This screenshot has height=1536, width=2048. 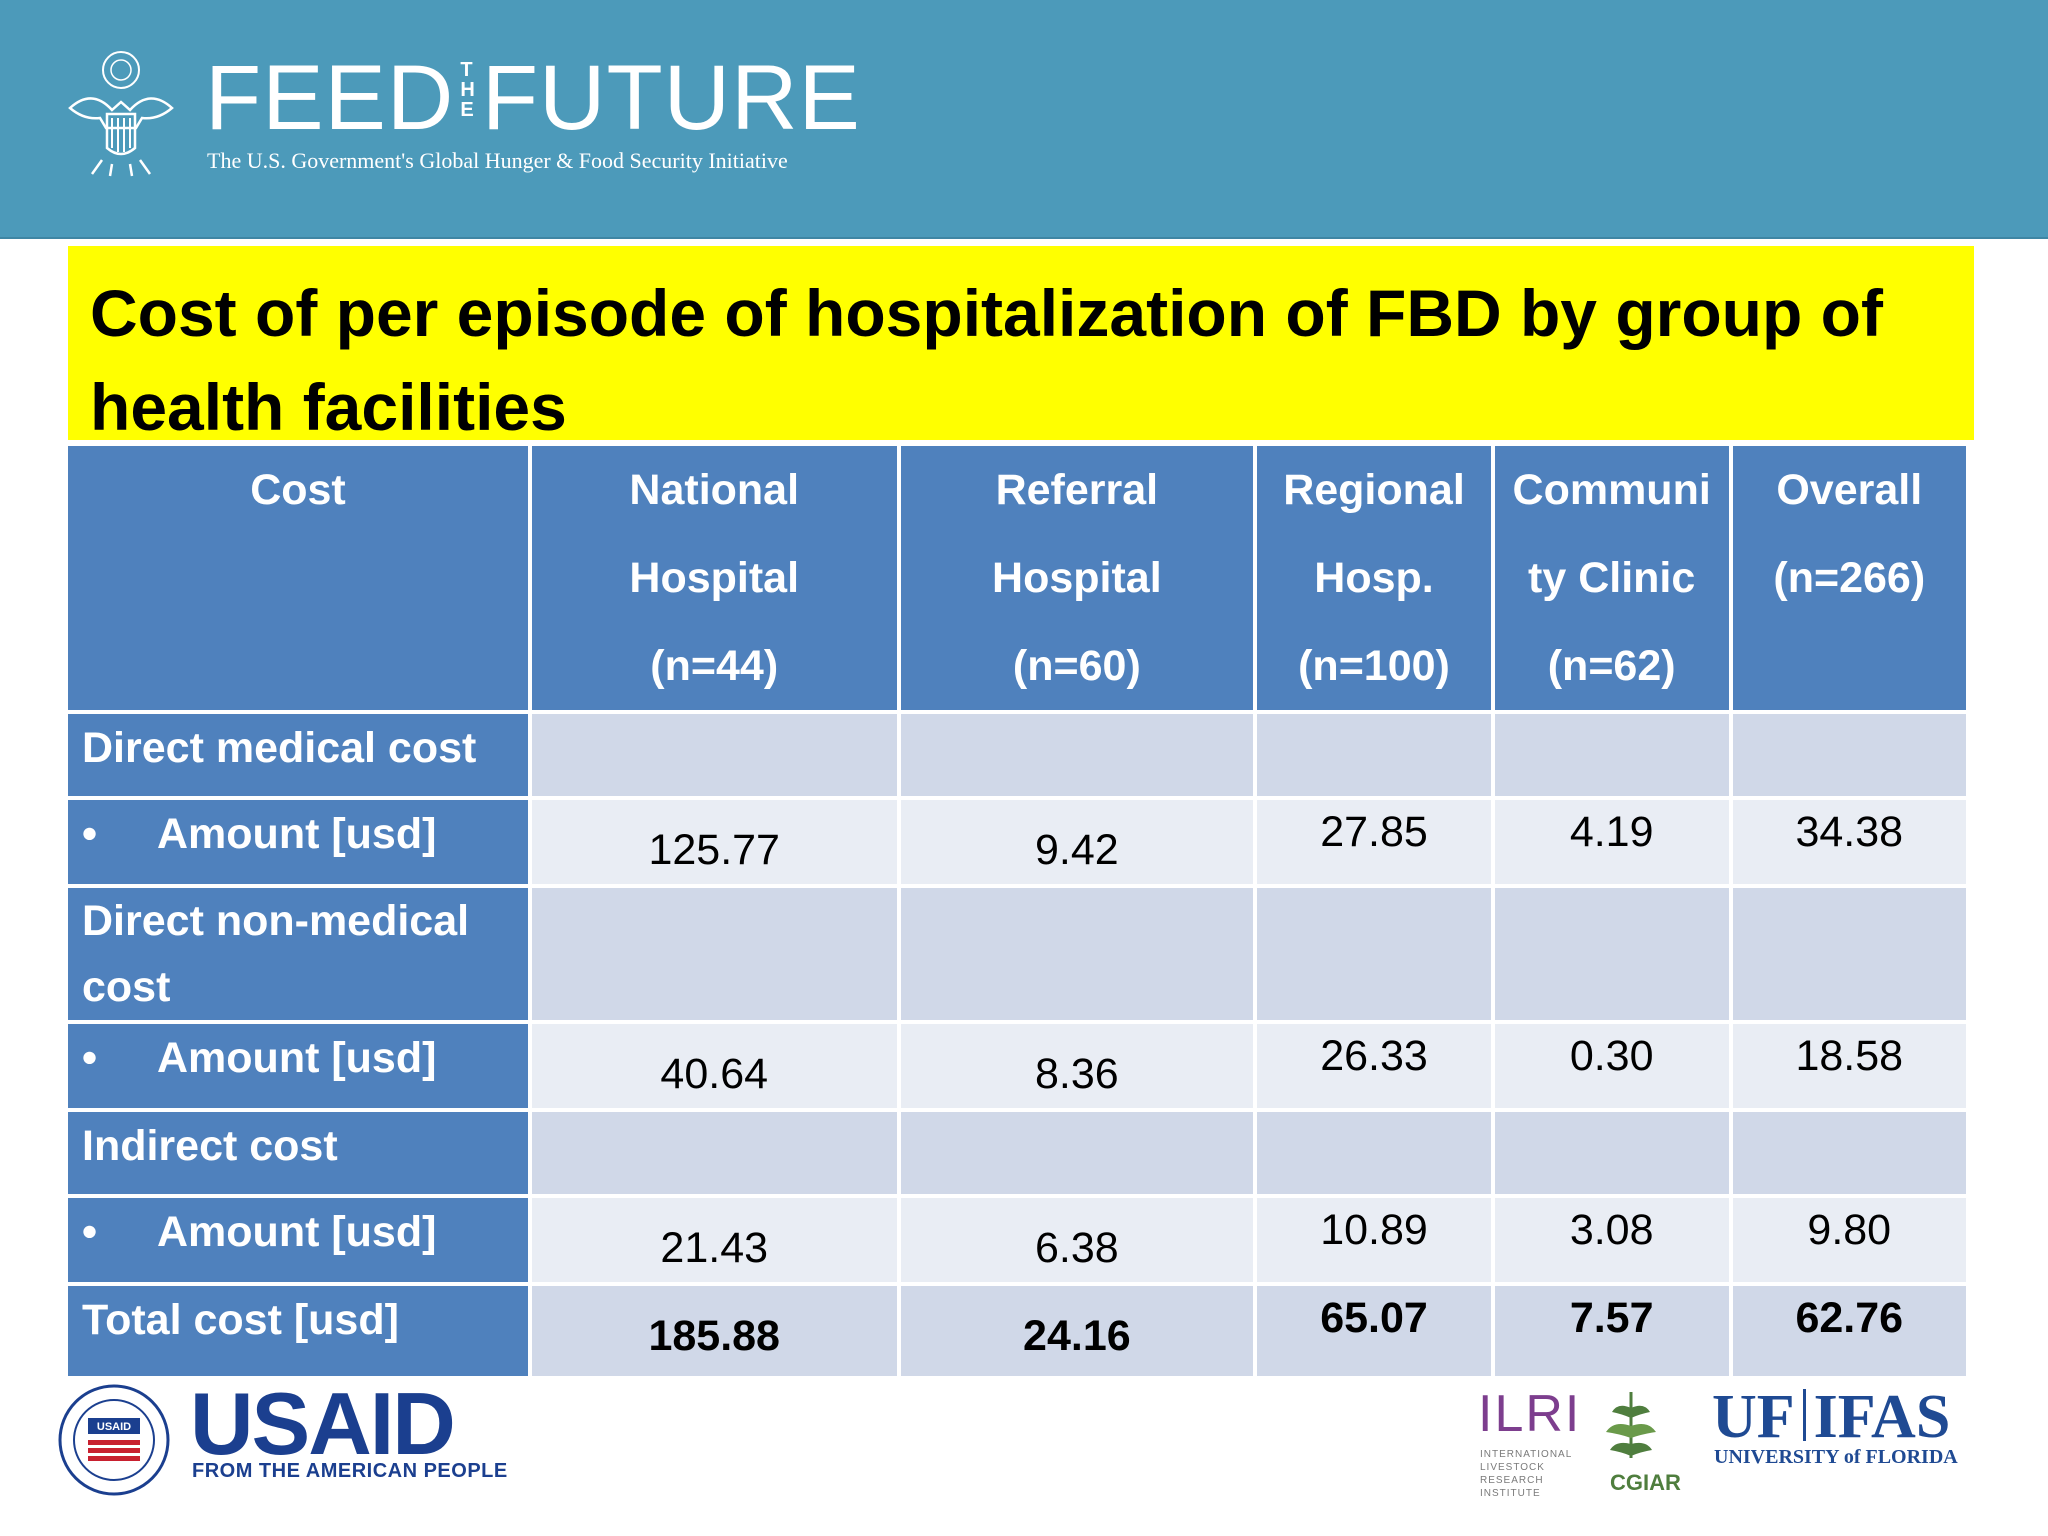 I want to click on ifas-text: IFAS, so click(x=1882, y=1417).